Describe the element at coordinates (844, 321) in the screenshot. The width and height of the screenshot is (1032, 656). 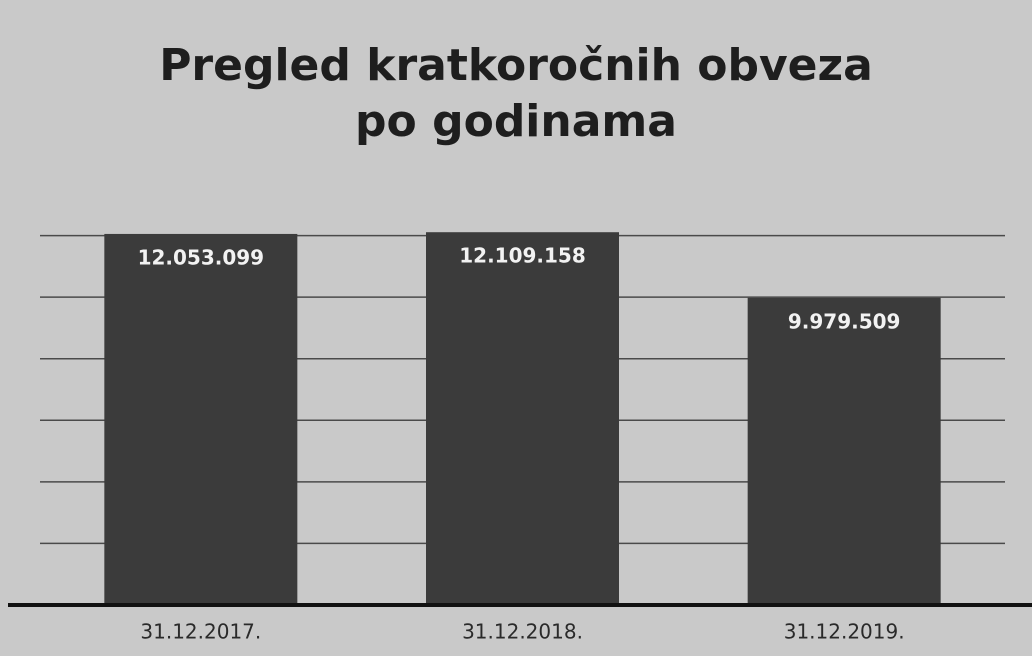
I see `data-label: 9.979.509` at that location.